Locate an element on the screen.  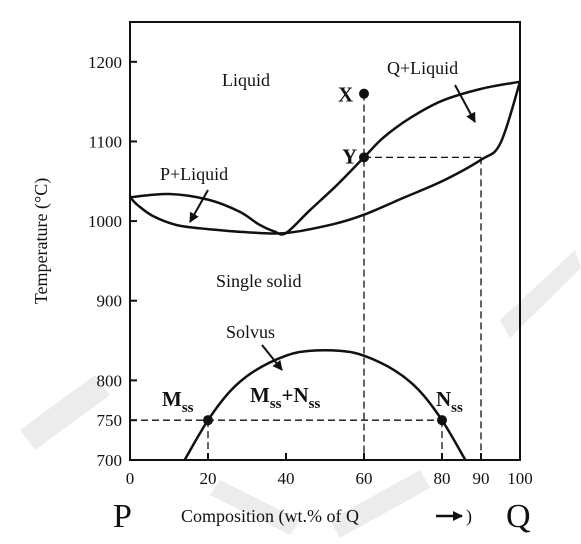
solvus-curve is located at coordinates (325, 405).